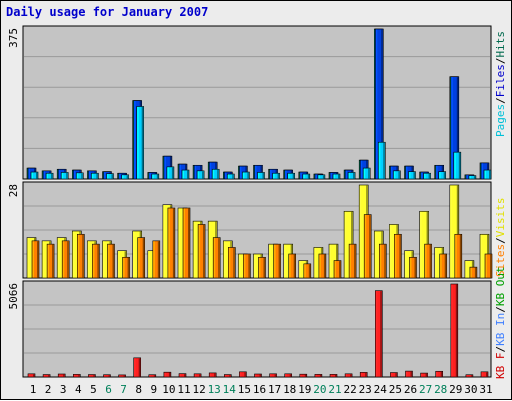 The height and width of the screenshot is (401, 512). I want to click on hits-panel-legend: Pages/Files/Hits, so click(500, 84).